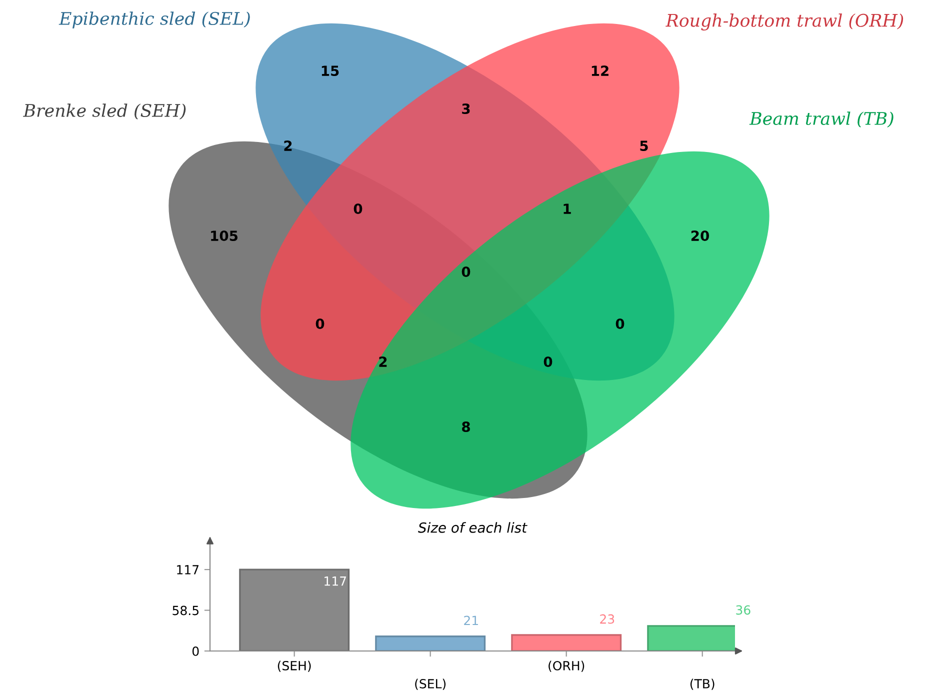 The height and width of the screenshot is (697, 931). Describe the element at coordinates (330, 71) in the screenshot. I see `text: 15` at that location.